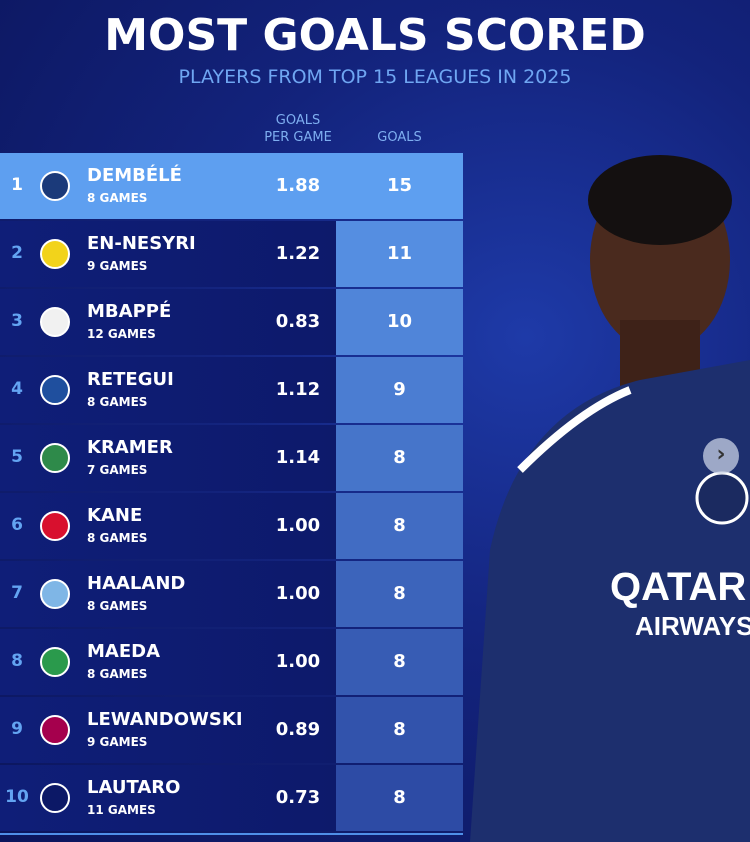 This screenshot has width=750, height=842. I want to click on player-name: MAEDA, so click(124, 651).